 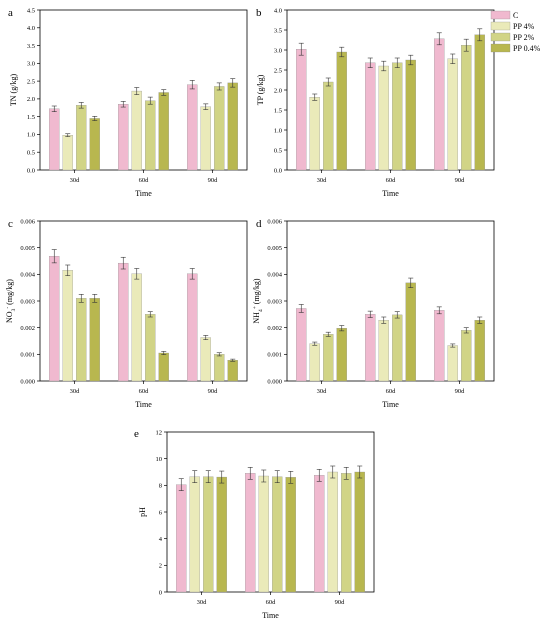 I want to click on panel-label: b, so click(x=259, y=13).